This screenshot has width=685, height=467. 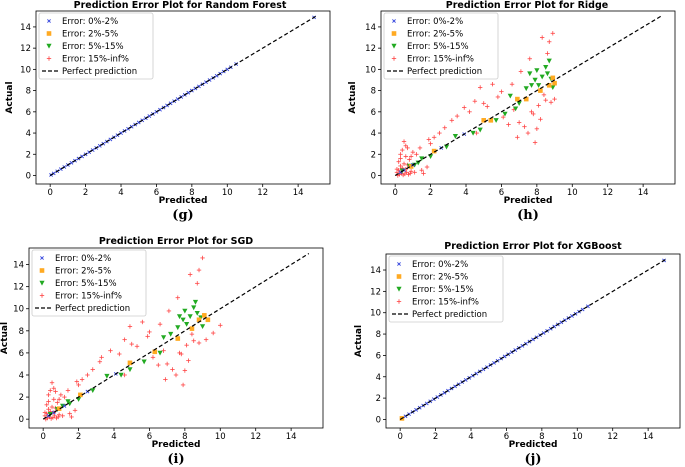 What do you see at coordinates (533, 246) in the screenshot?
I see `chart-title: Prediction Error Plot for XGBoost` at bounding box center [533, 246].